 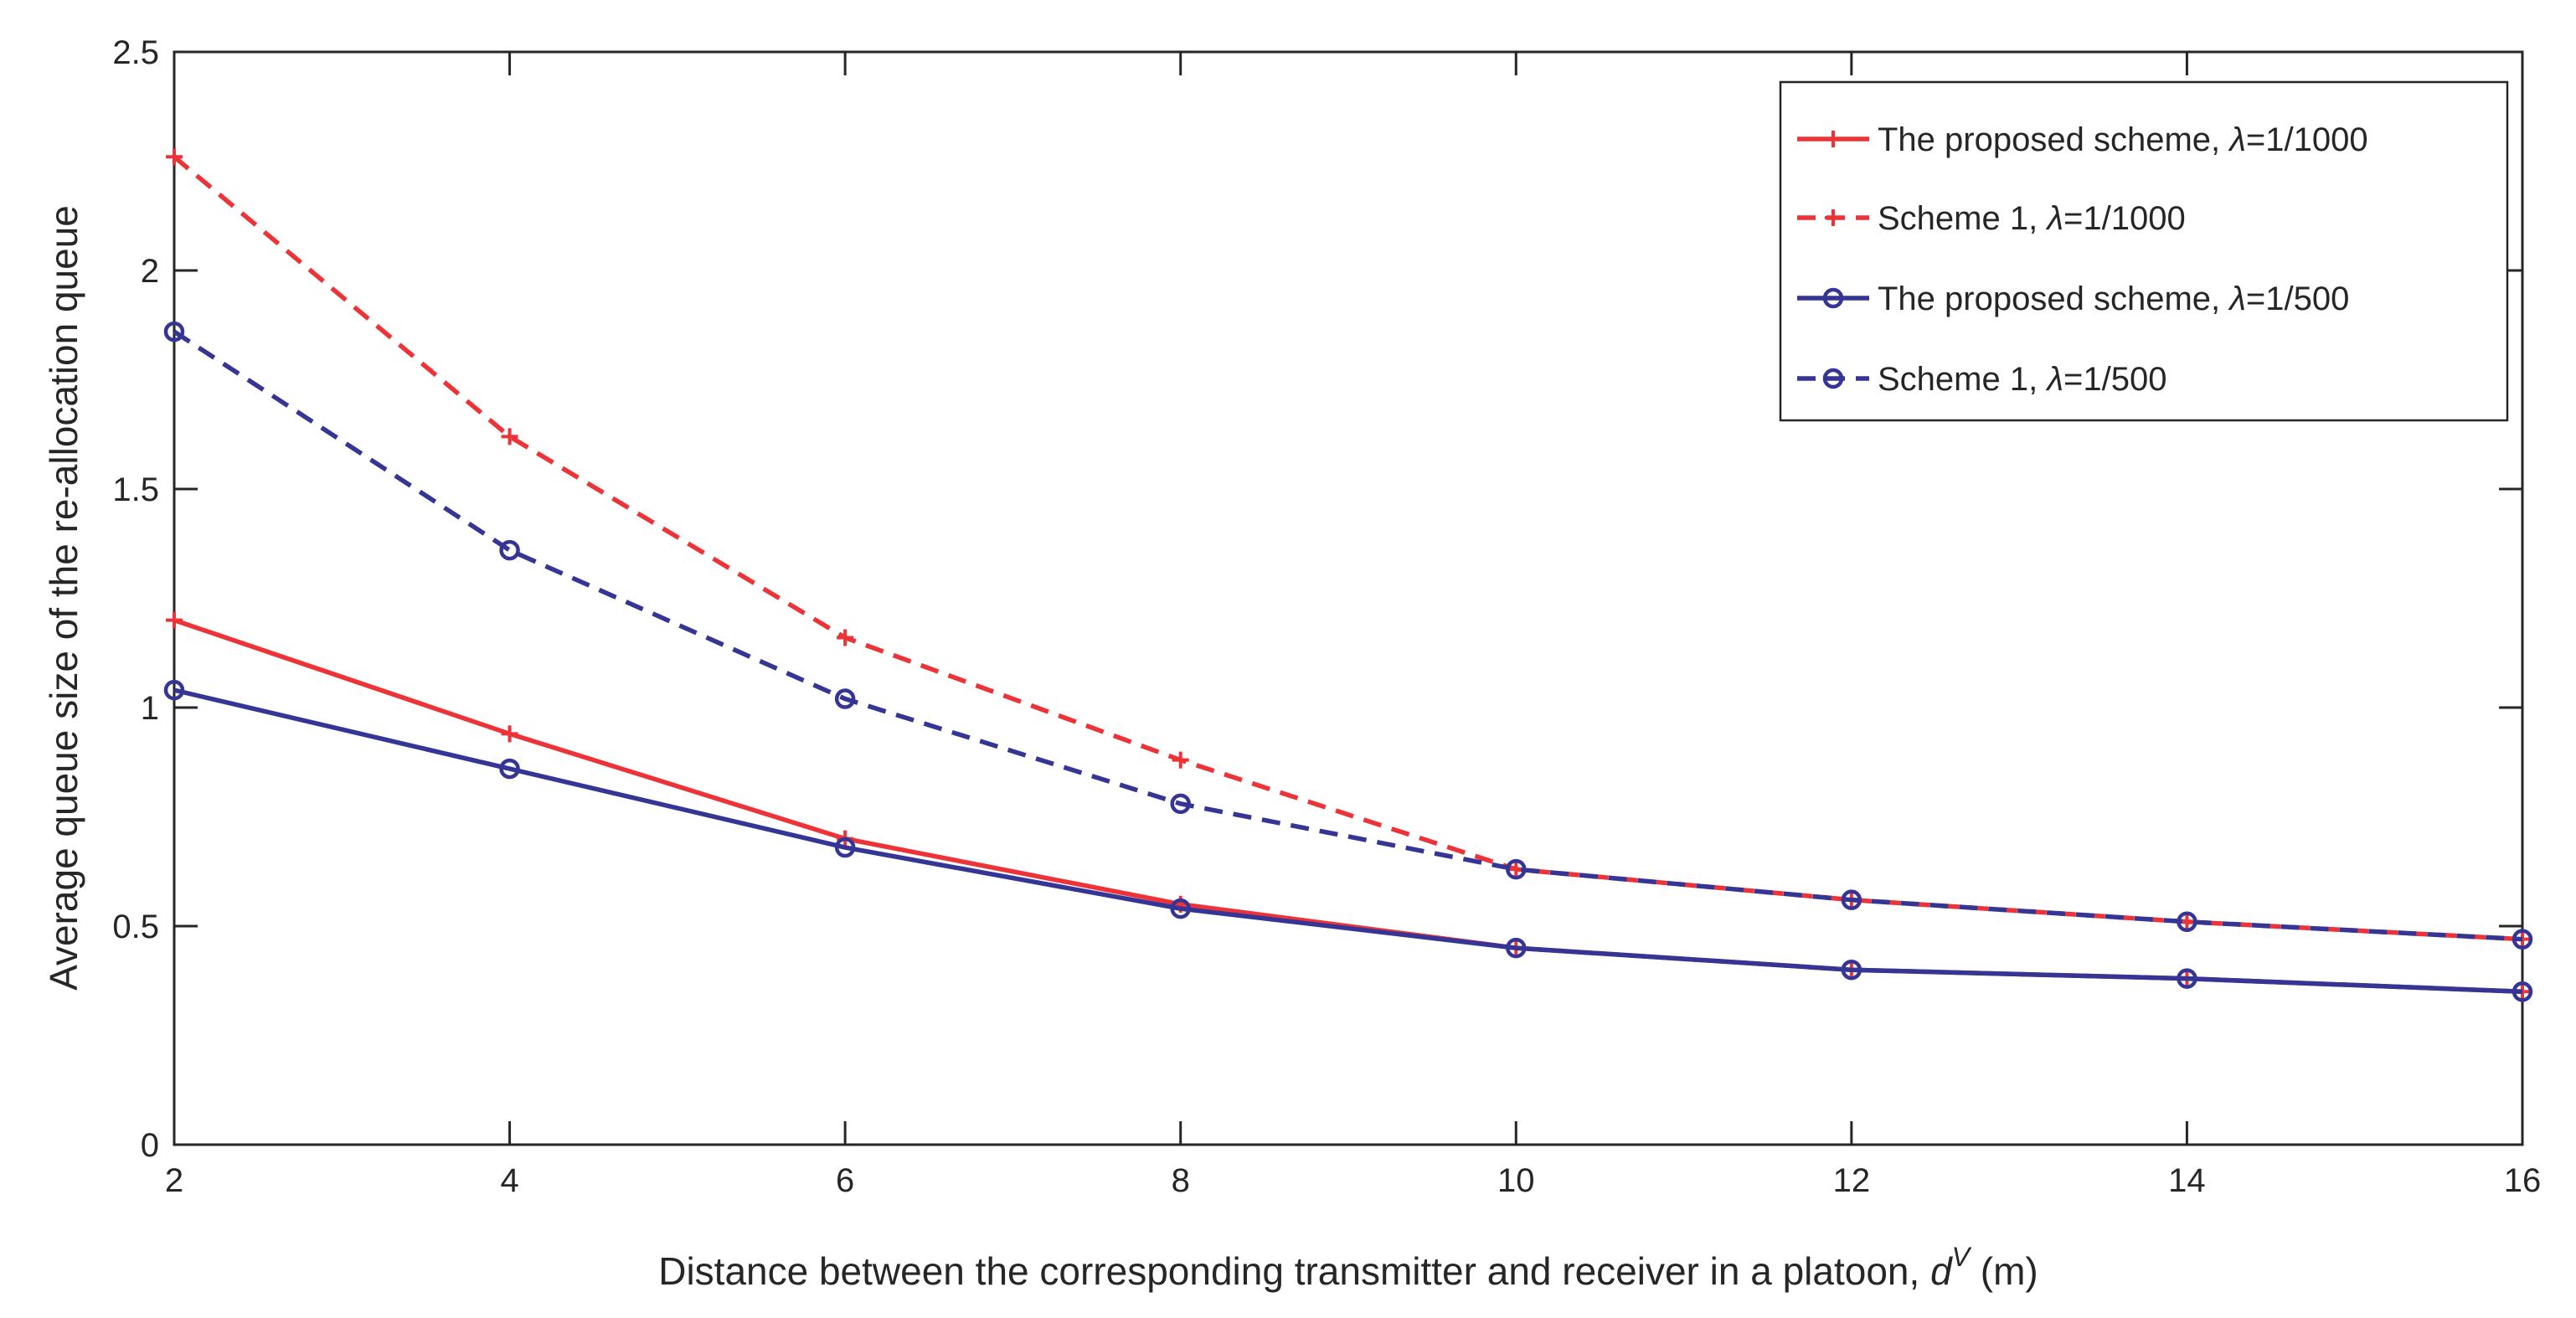 I want to click on x-tick-label: 14, so click(x=2187, y=1180).